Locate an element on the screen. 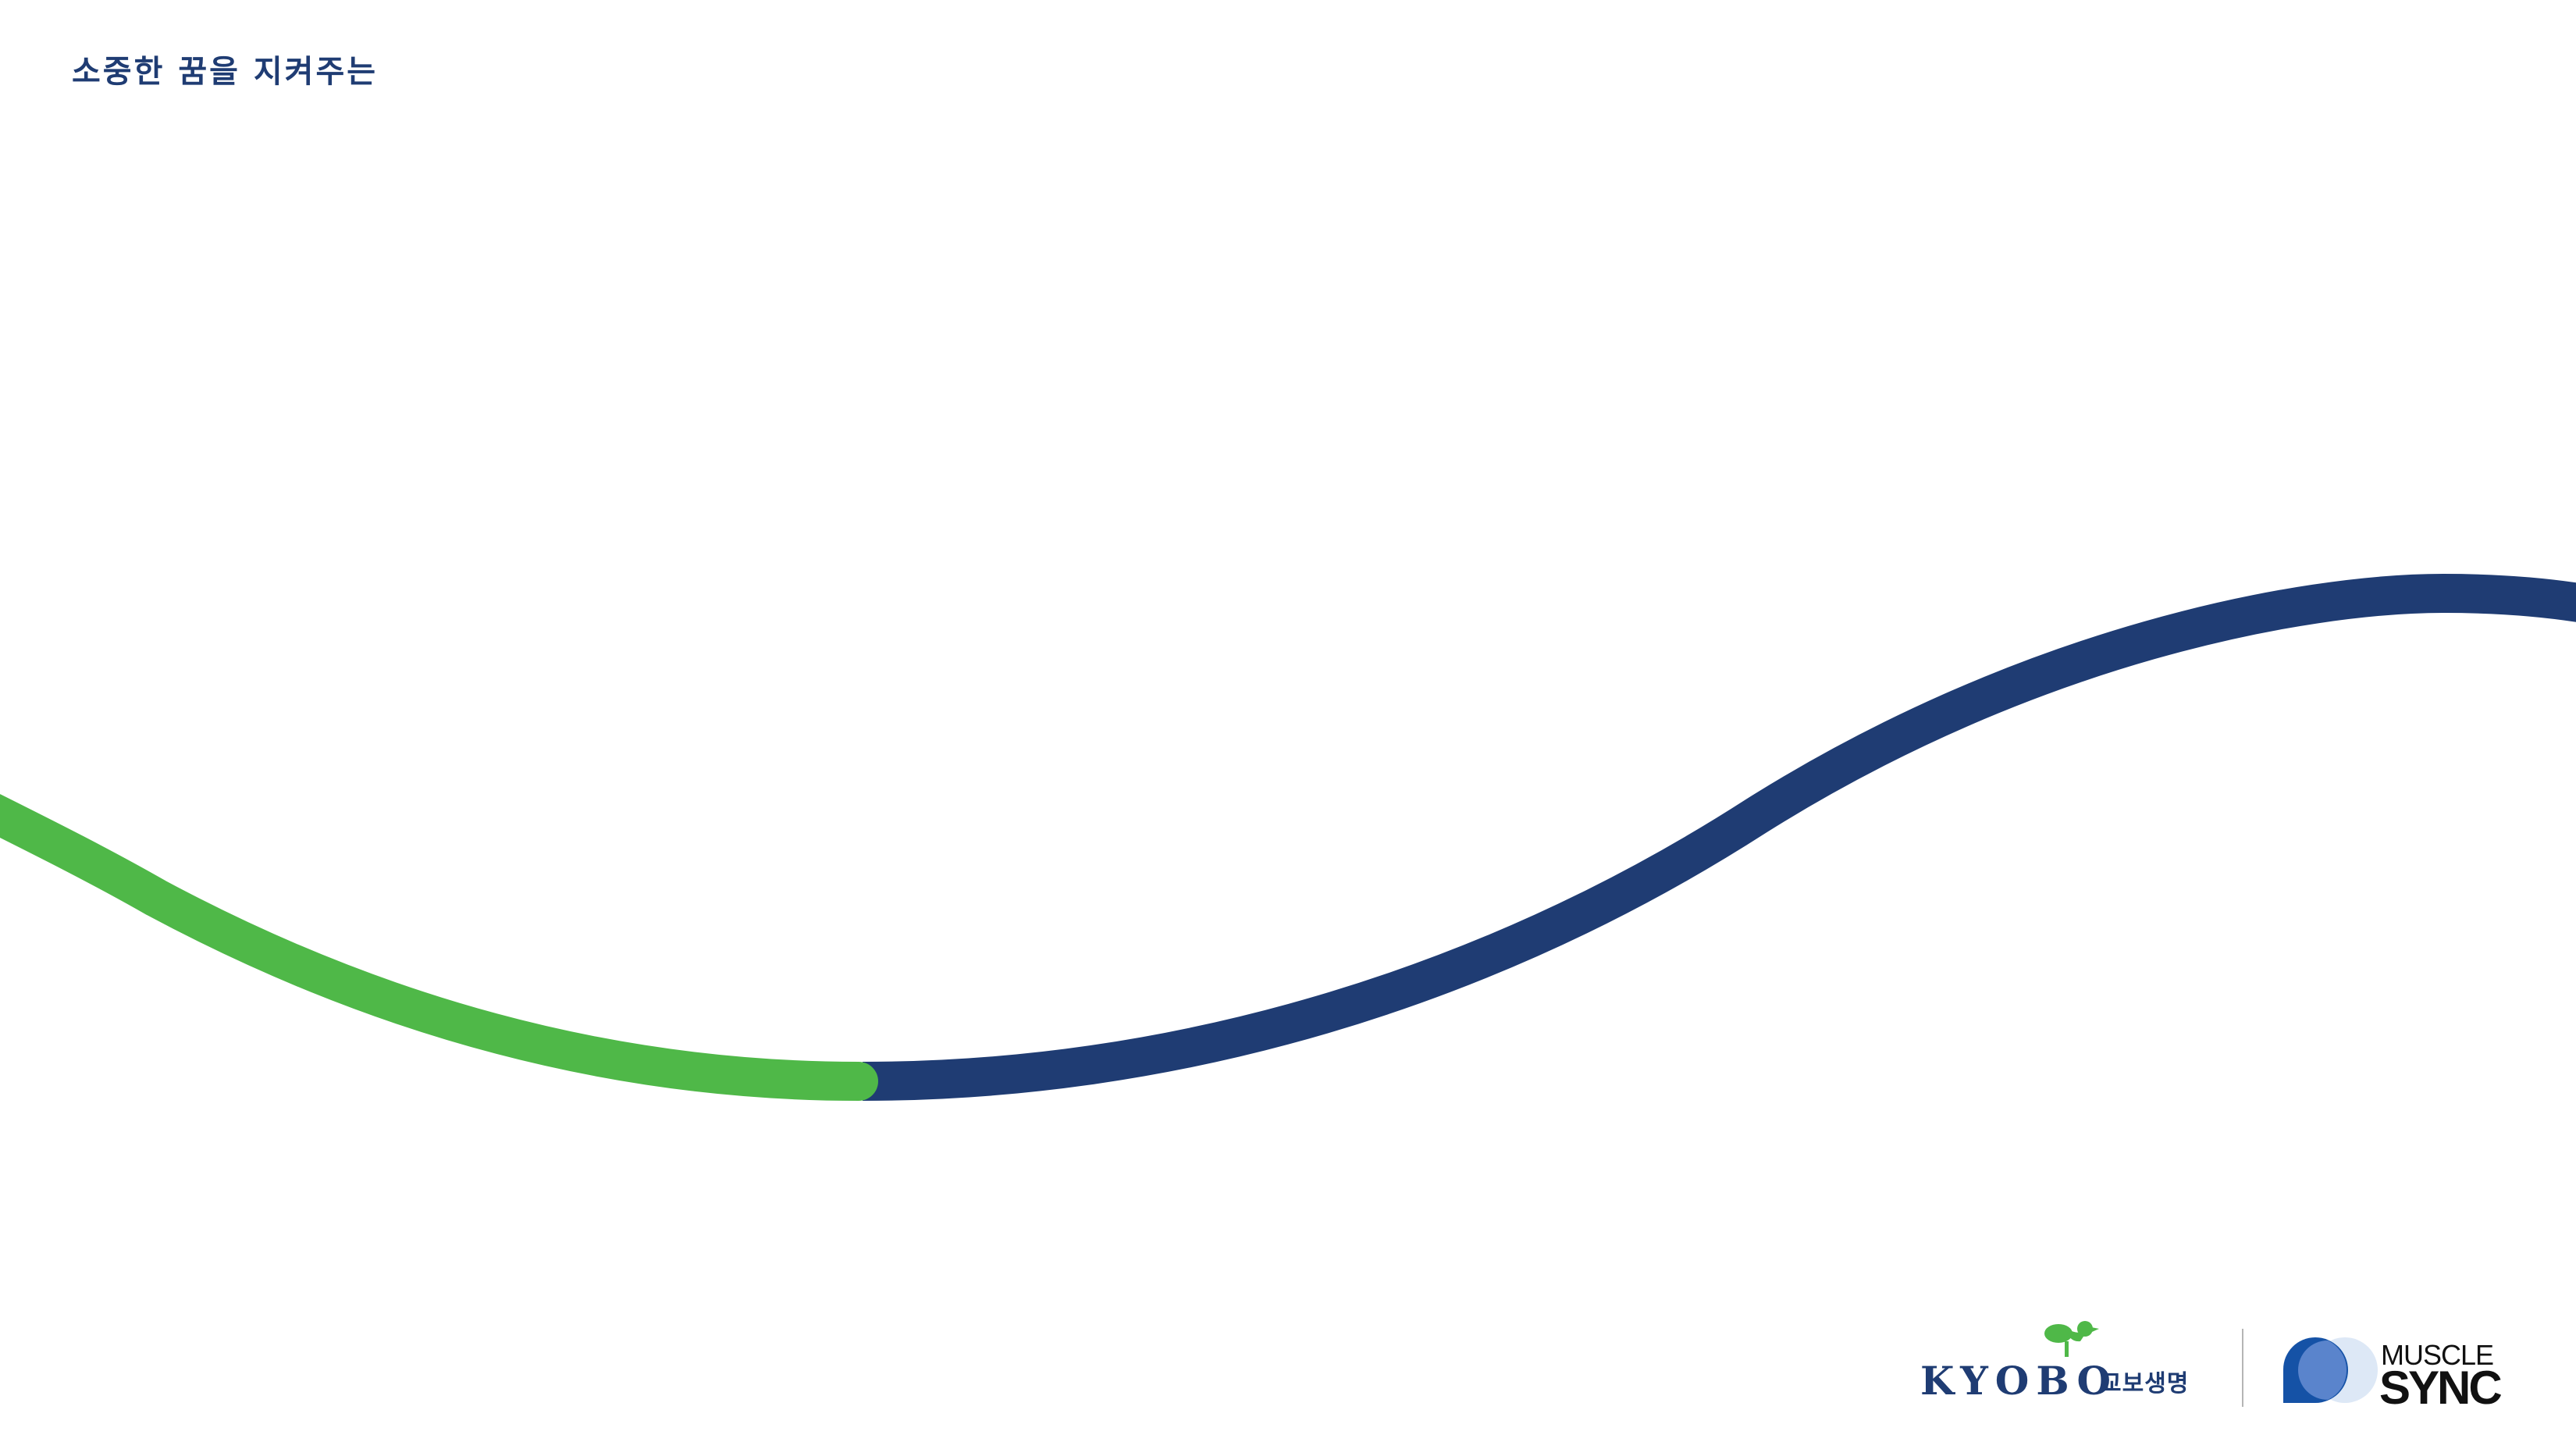 The height and width of the screenshot is (1449, 2576). overlapping-circles-icon is located at coordinates (2330, 1370).